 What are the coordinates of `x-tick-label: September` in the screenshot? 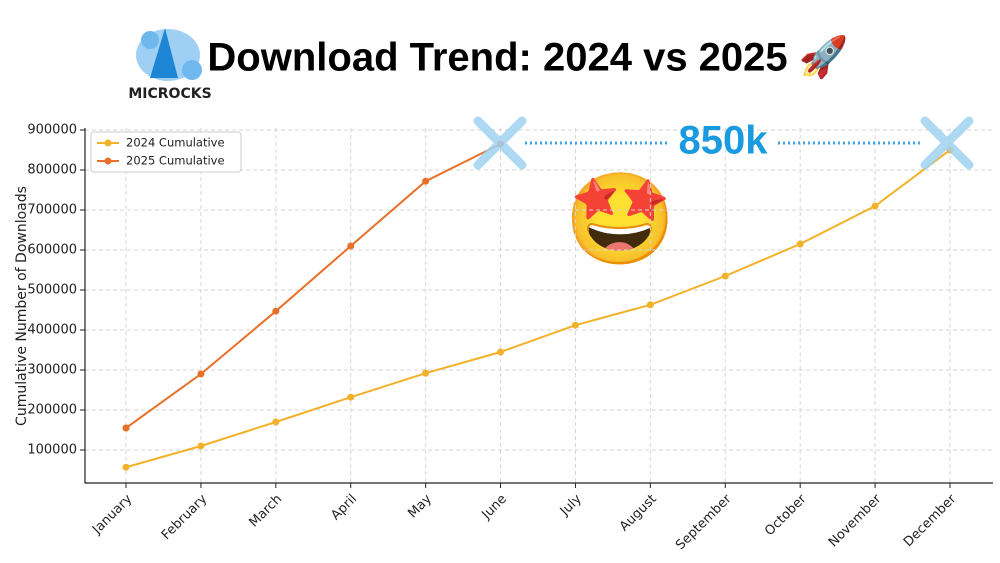 It's located at (704, 522).